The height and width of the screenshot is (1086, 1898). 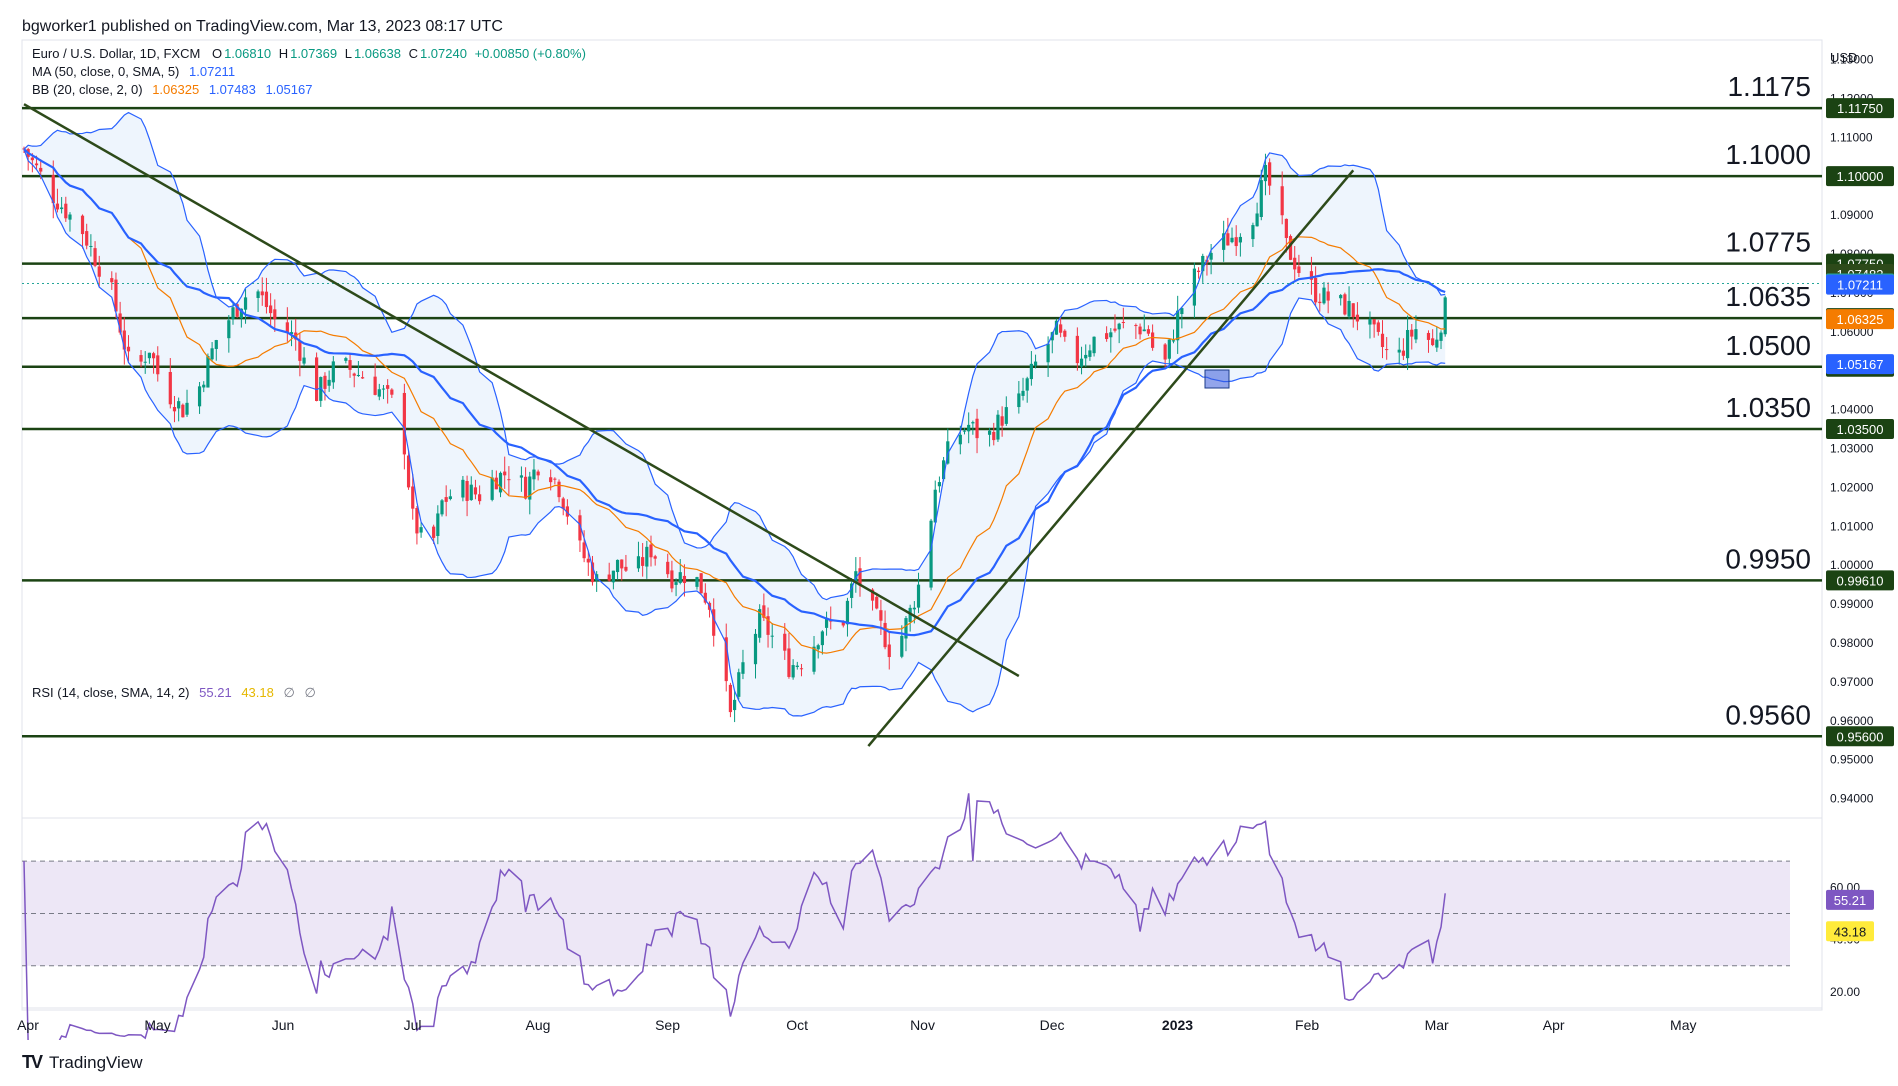 What do you see at coordinates (1843, 57) in the screenshot?
I see `currency-label: USD` at bounding box center [1843, 57].